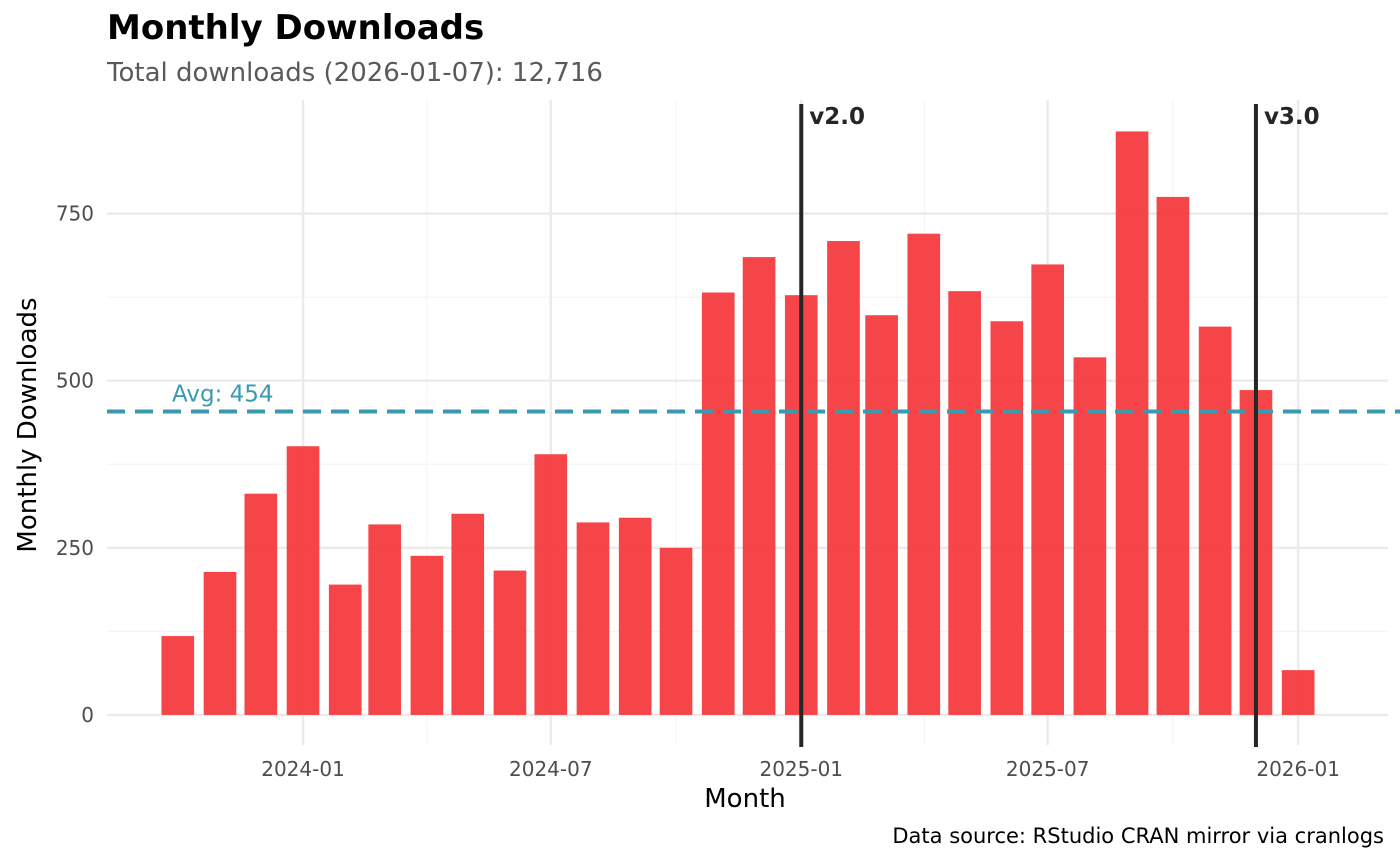 This screenshot has height=865, width=1400. Describe the element at coordinates (355, 73) in the screenshot. I see `chart-subtitle: Total downloads (2026-01-07): 12,716` at that location.